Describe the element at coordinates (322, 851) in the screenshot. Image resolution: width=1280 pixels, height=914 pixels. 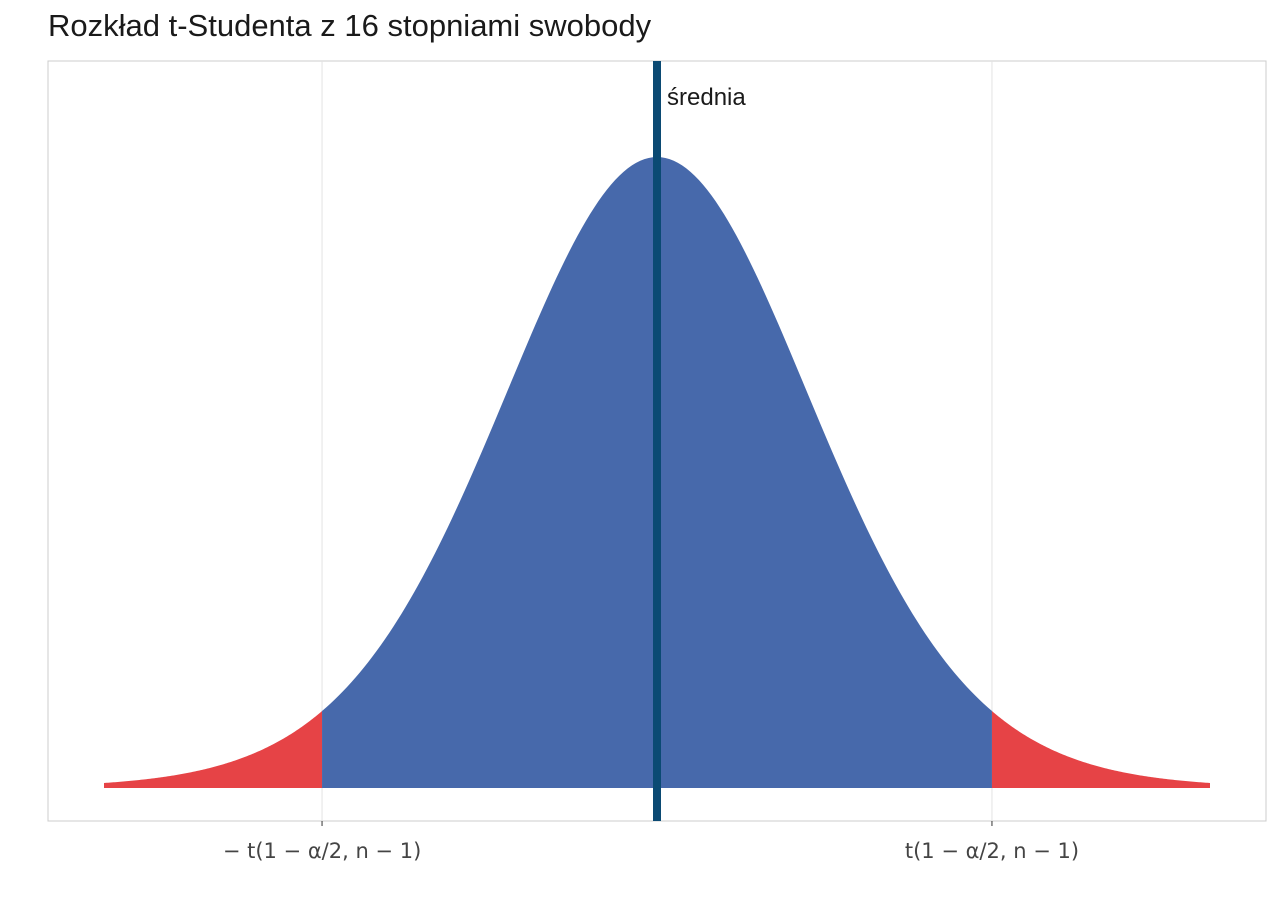
I see `x-tick-label-left: − t(1 − α/2, n − 1)` at that location.